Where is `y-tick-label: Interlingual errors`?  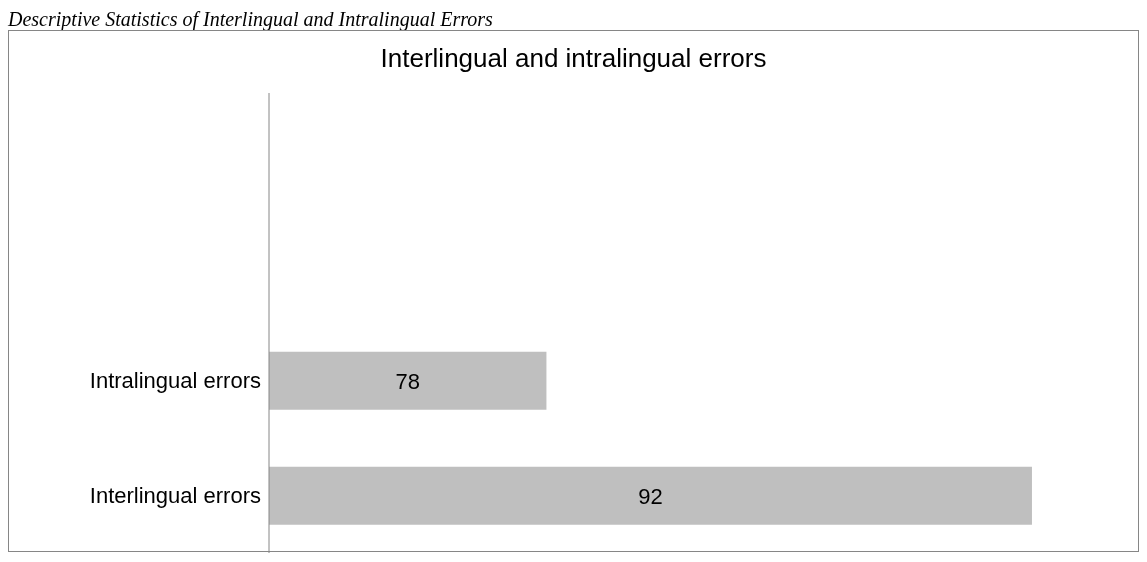 y-tick-label: Interlingual errors is located at coordinates (175, 496).